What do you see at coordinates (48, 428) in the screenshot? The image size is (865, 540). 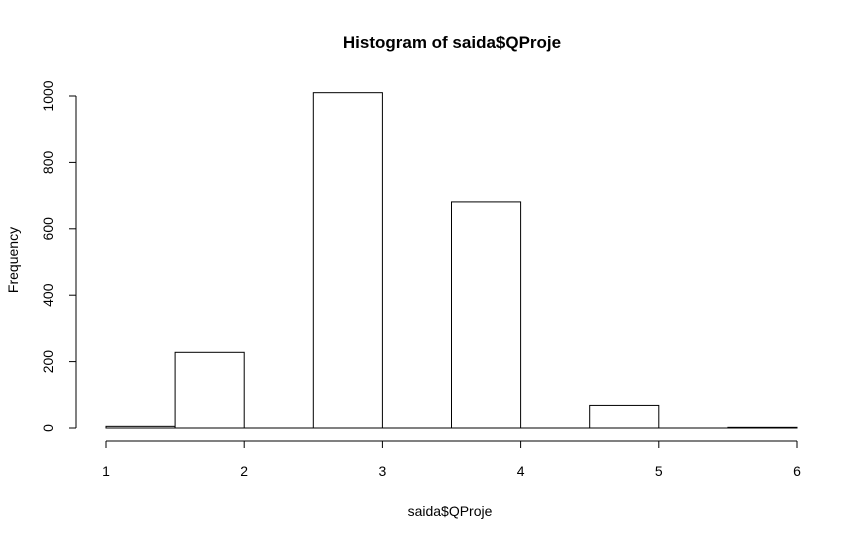 I see `y-tick-label: 0` at bounding box center [48, 428].